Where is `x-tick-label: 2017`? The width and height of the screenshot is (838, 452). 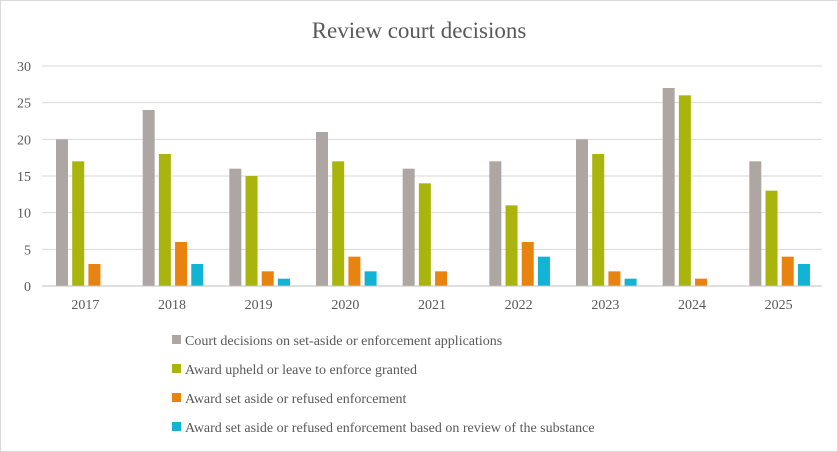
x-tick-label: 2017 is located at coordinates (85, 305).